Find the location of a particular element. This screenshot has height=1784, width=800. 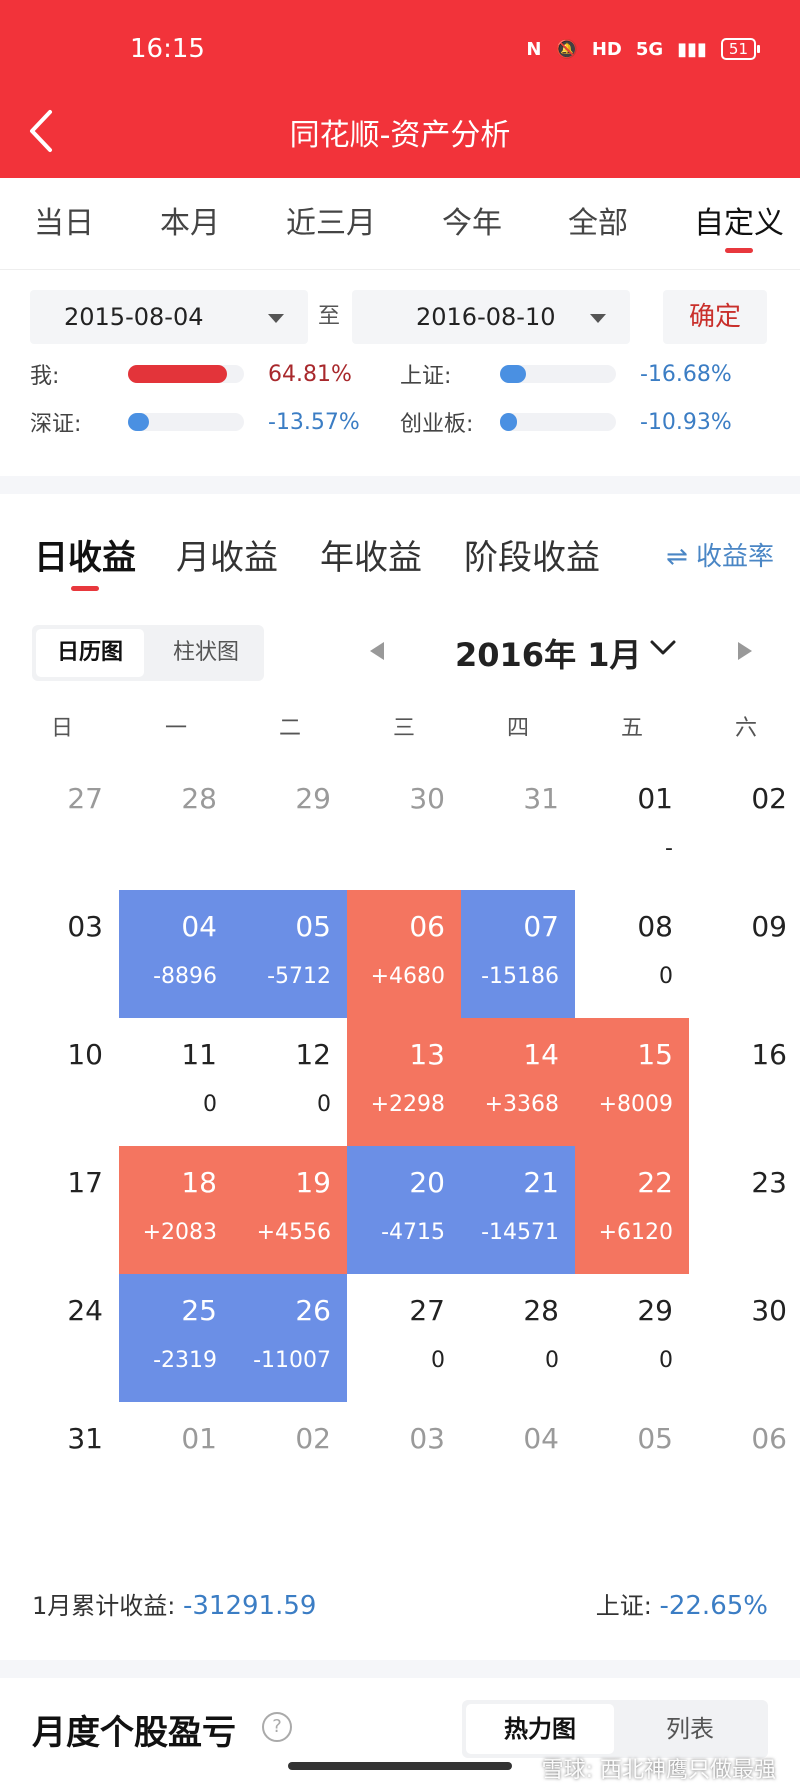

calendar-day-cell: 06 +4680 is located at coordinates (404, 954).